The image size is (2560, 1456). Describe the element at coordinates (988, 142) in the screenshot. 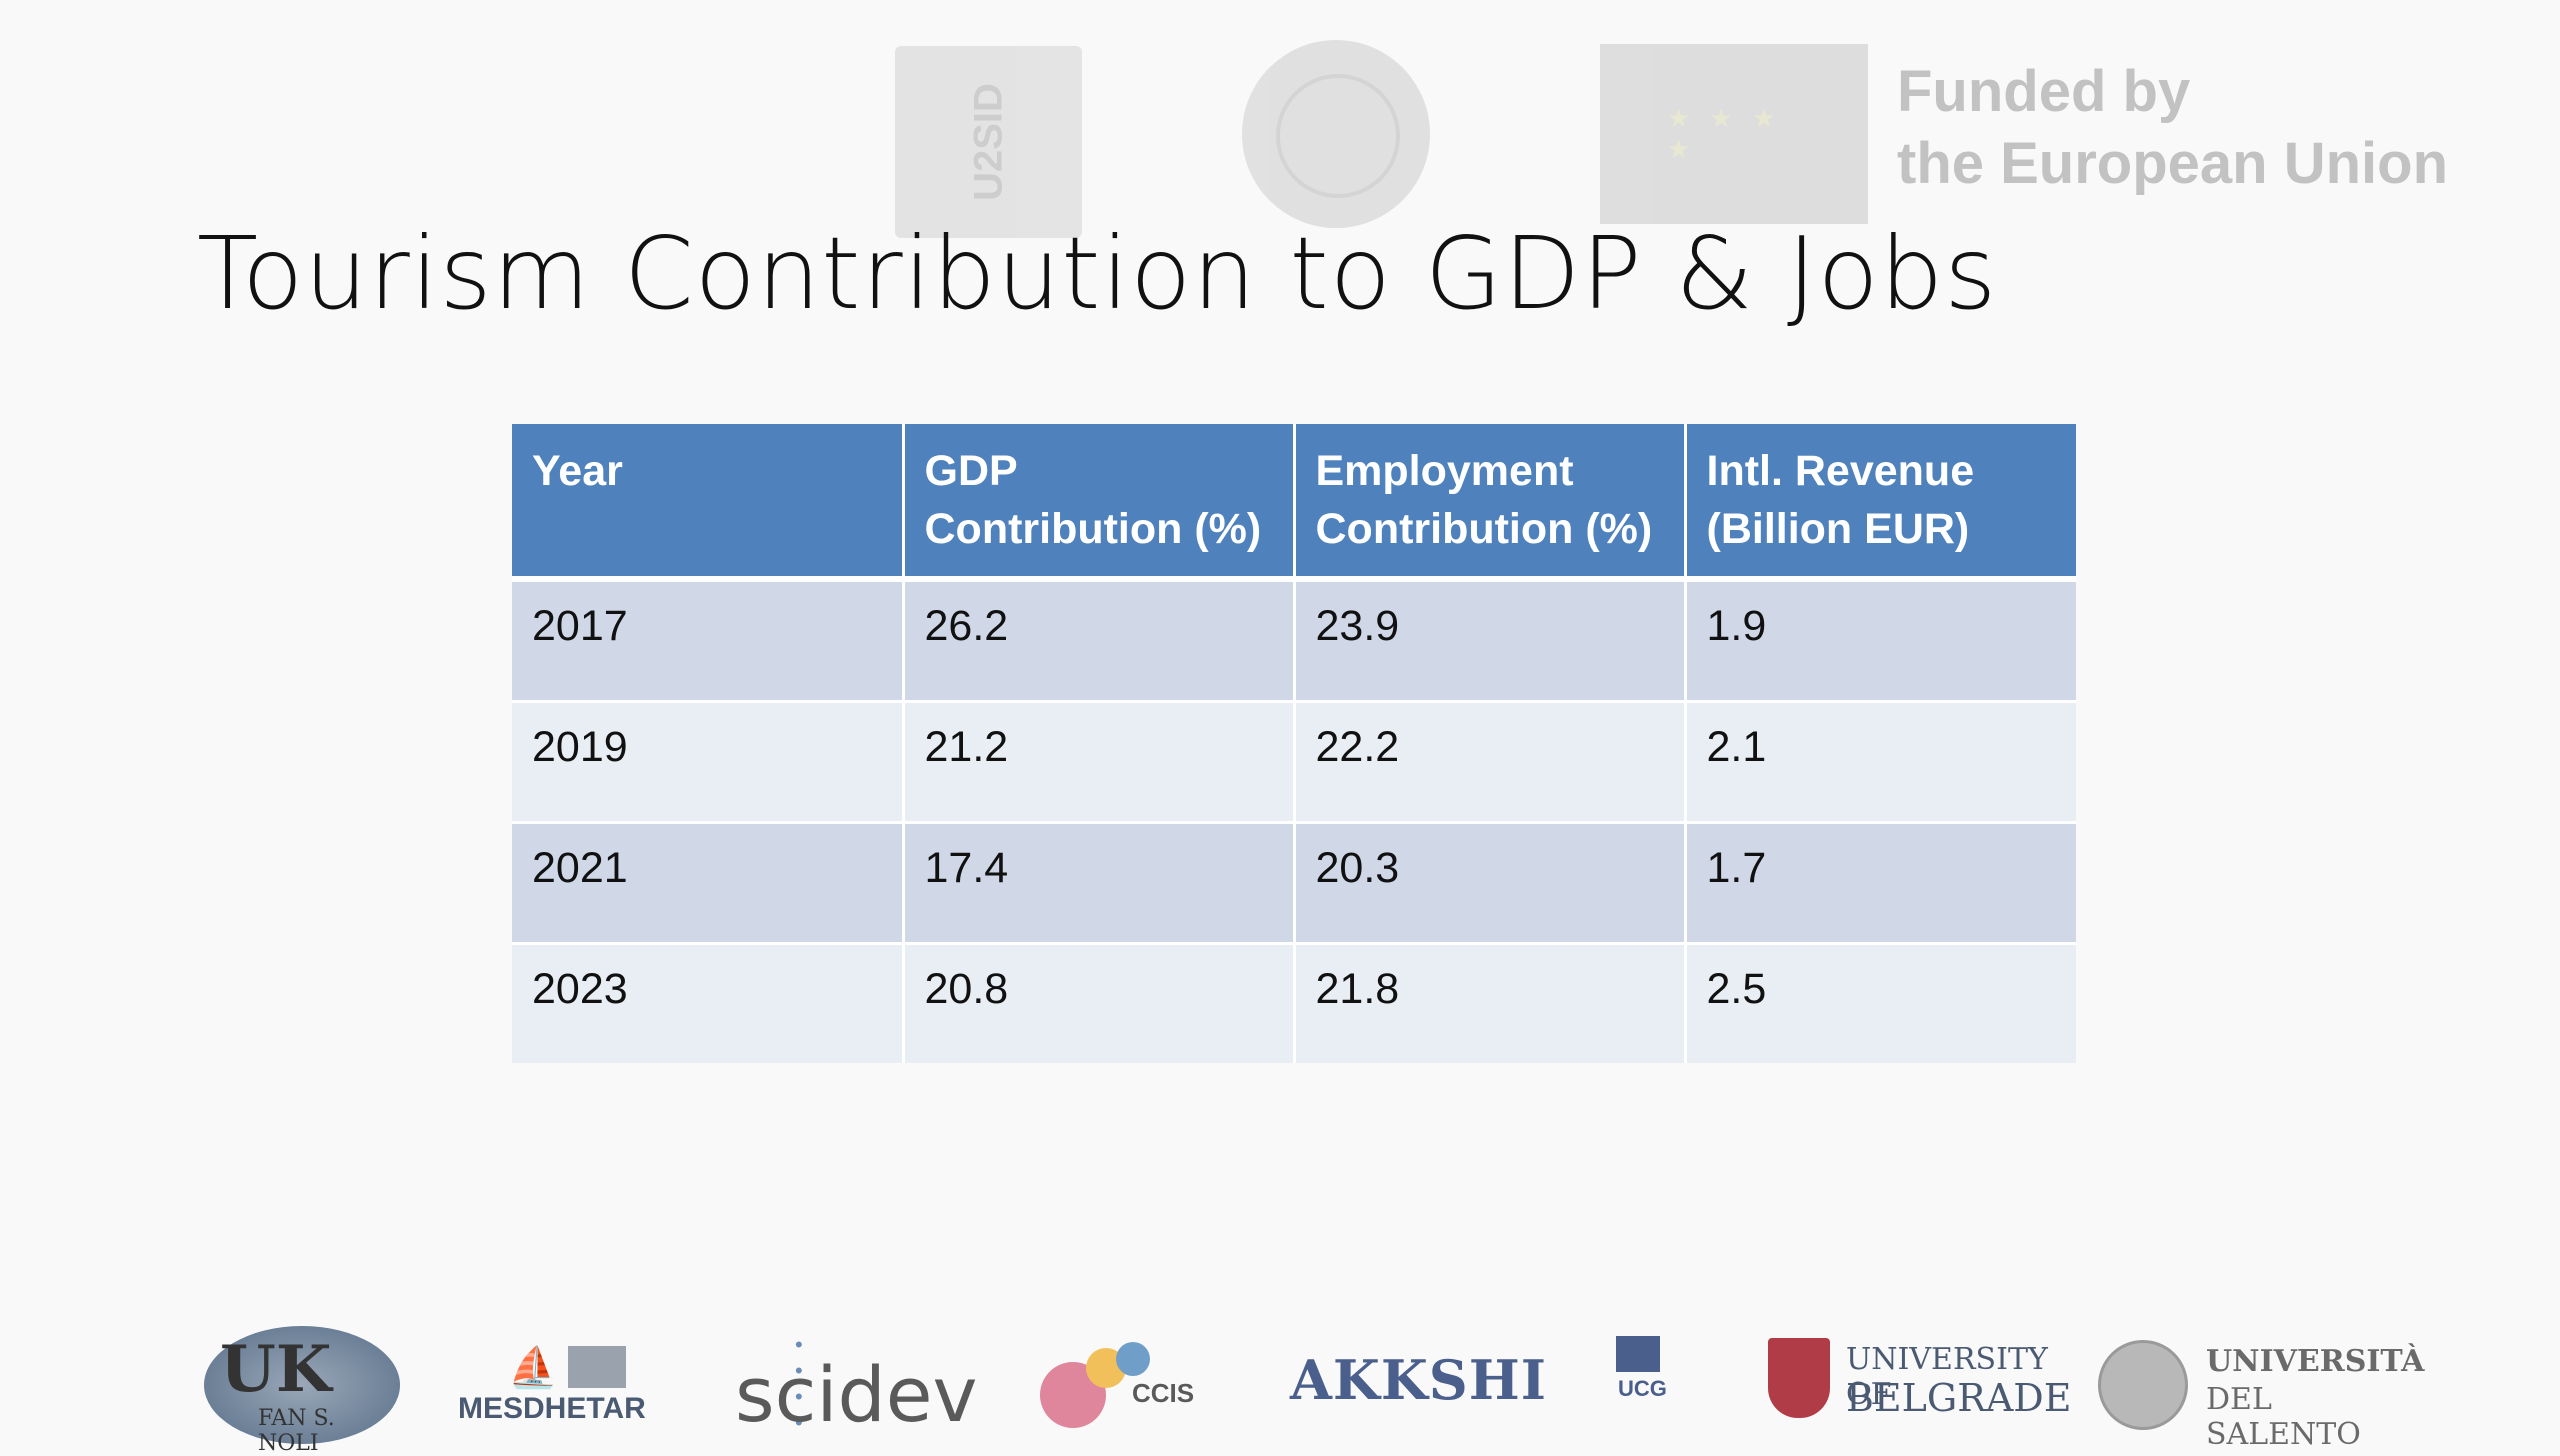

I see `u2sid-logo: U2SID` at that location.